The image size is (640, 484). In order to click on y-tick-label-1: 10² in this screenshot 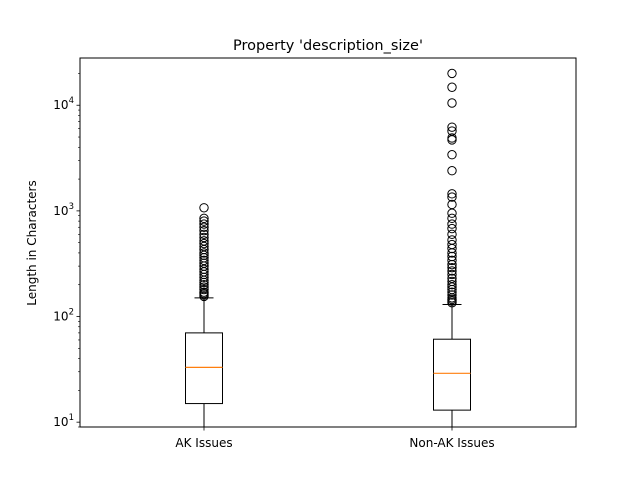, I will do `click(63, 316)`.